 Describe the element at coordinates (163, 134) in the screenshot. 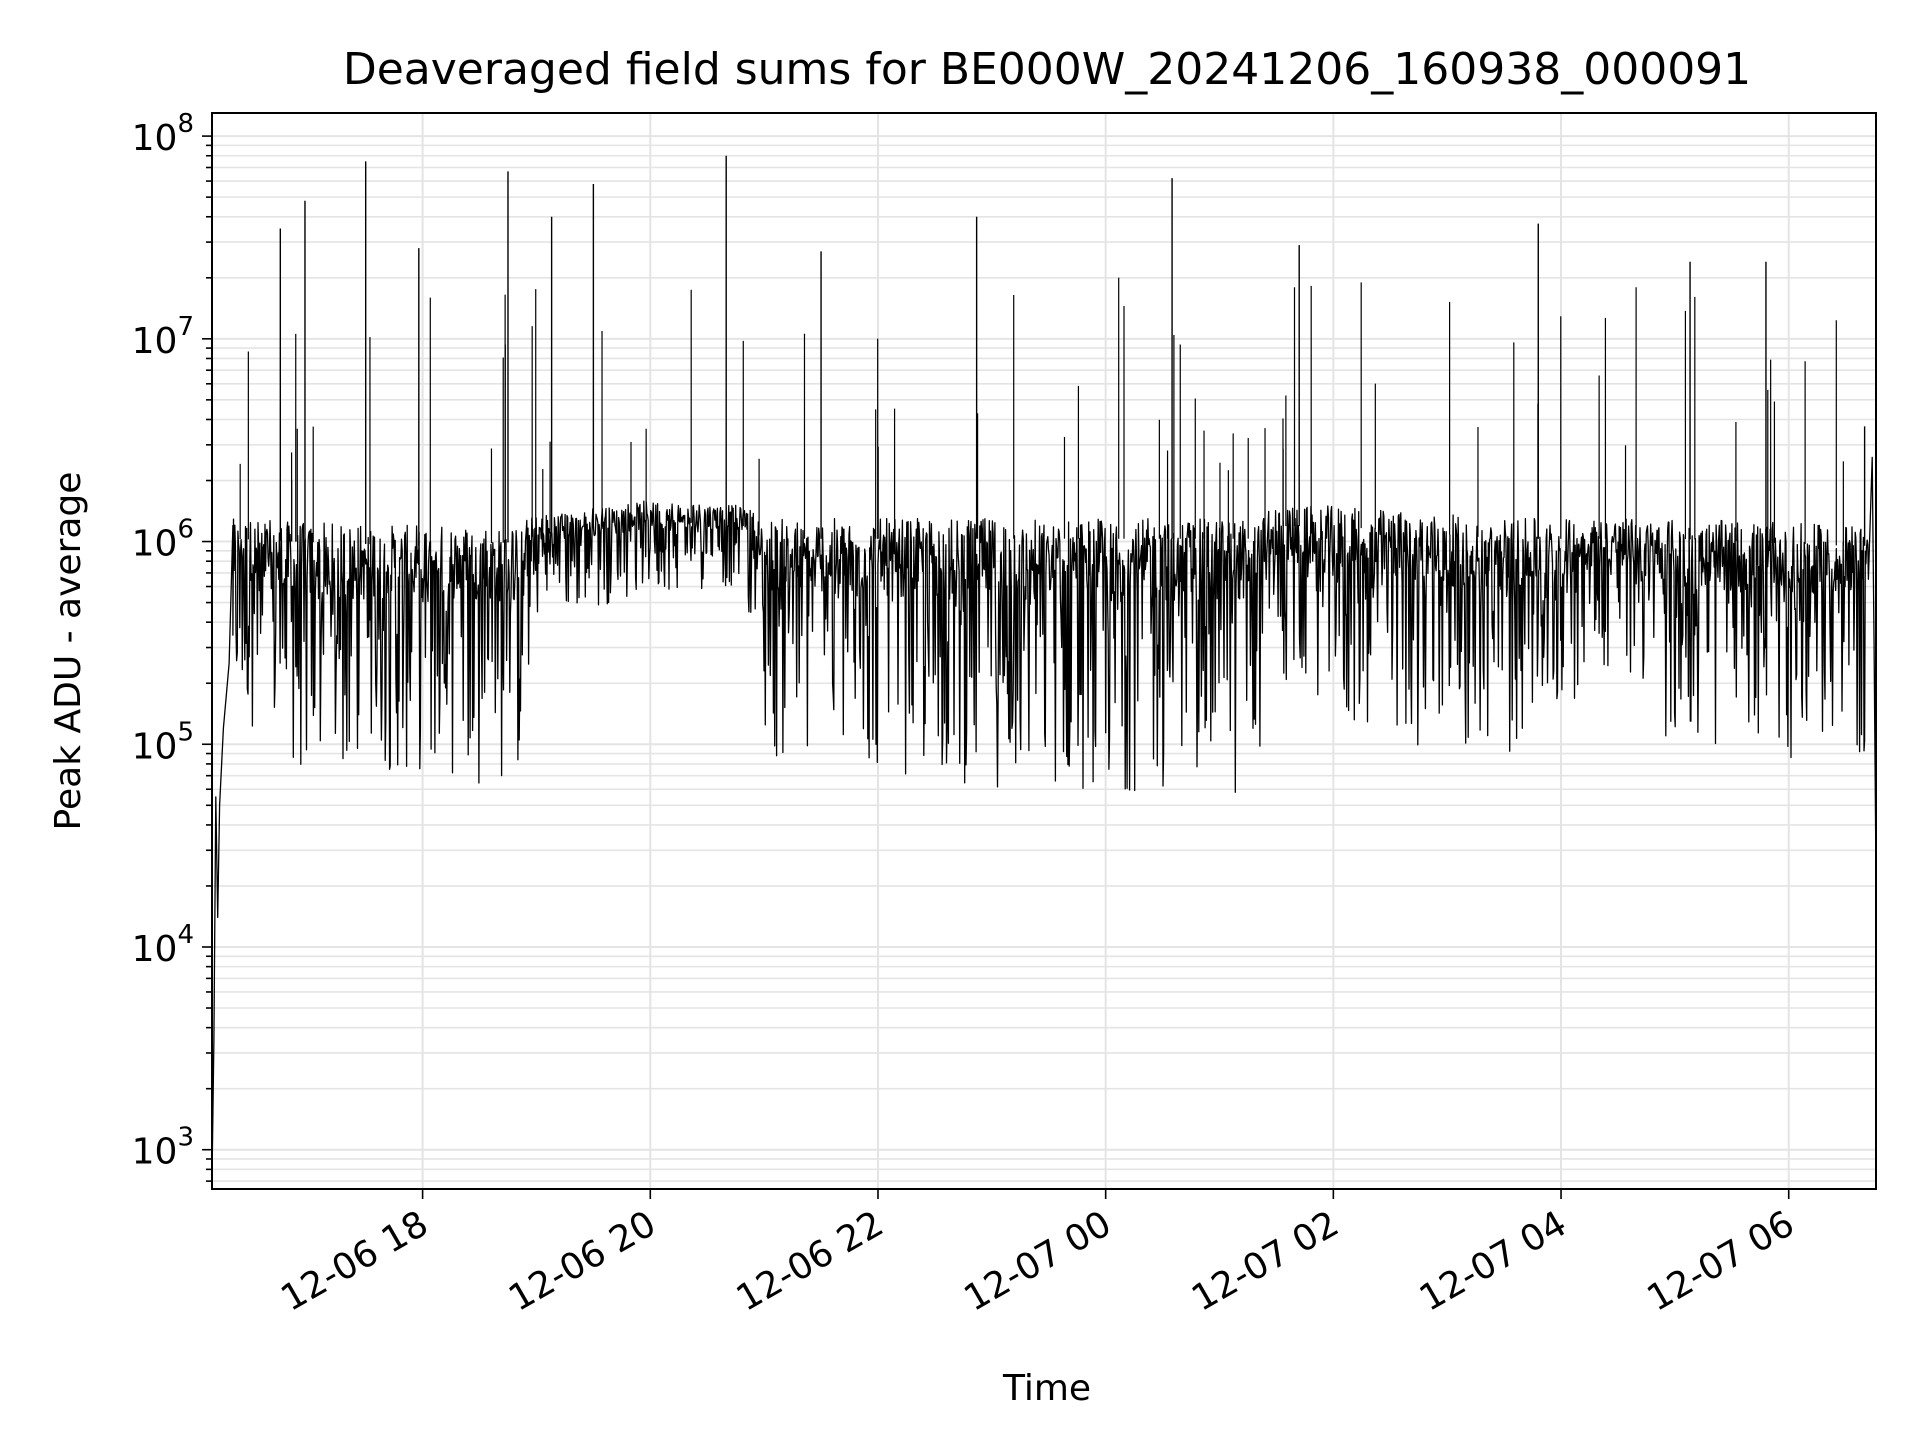

I see `y-tick-label: 10⁸` at that location.